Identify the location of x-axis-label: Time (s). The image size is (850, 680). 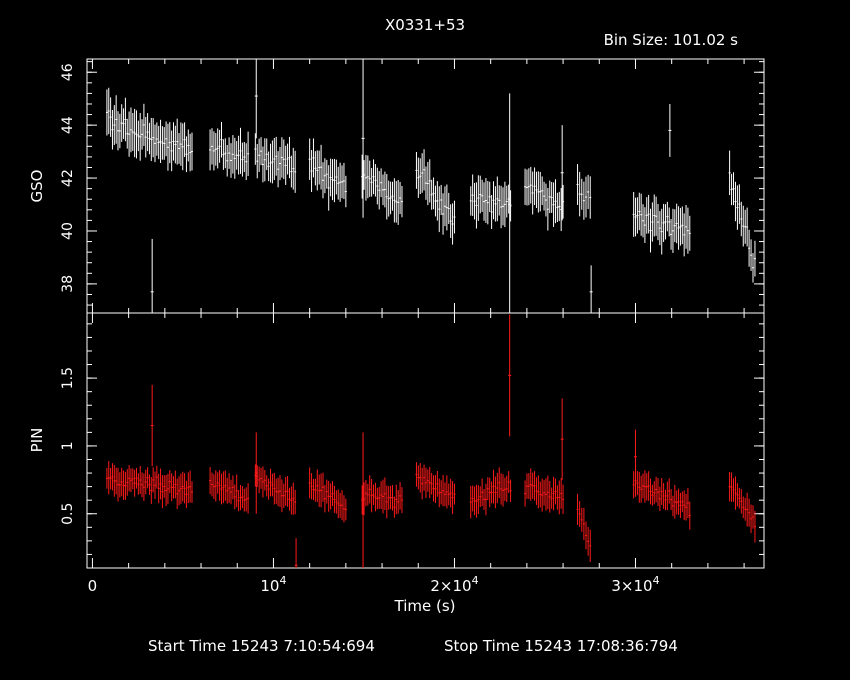
(425, 606).